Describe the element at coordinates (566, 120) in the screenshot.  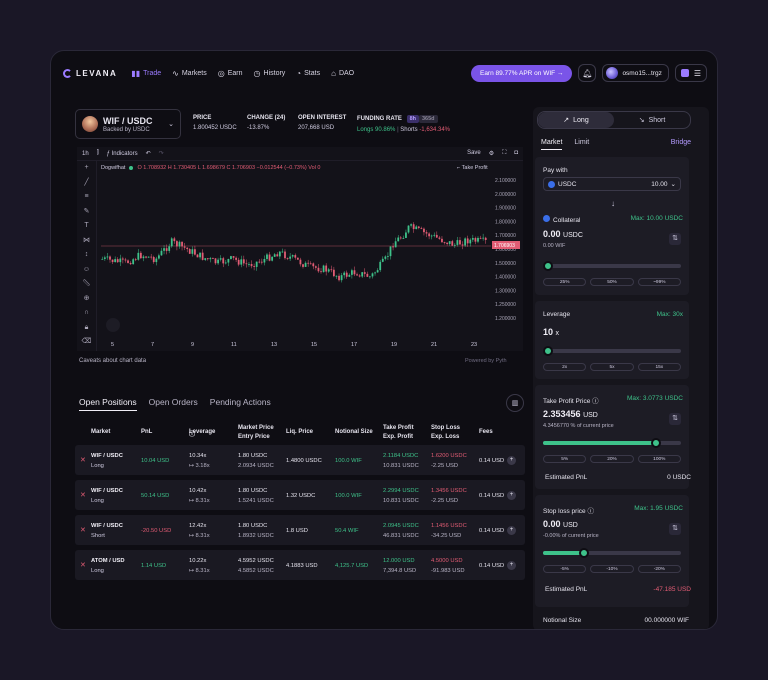
I see `trend-up-icon: ↗` at that location.